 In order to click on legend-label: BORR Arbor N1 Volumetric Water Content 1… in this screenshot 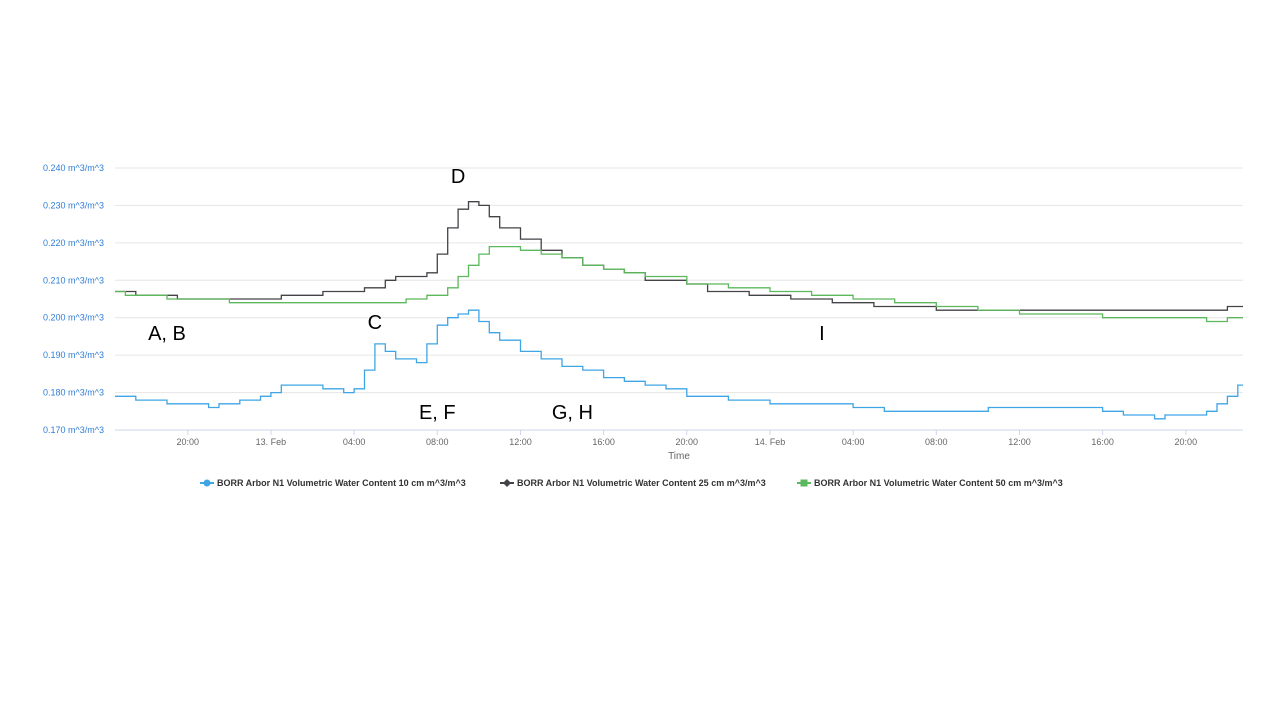, I will do `click(341, 483)`.